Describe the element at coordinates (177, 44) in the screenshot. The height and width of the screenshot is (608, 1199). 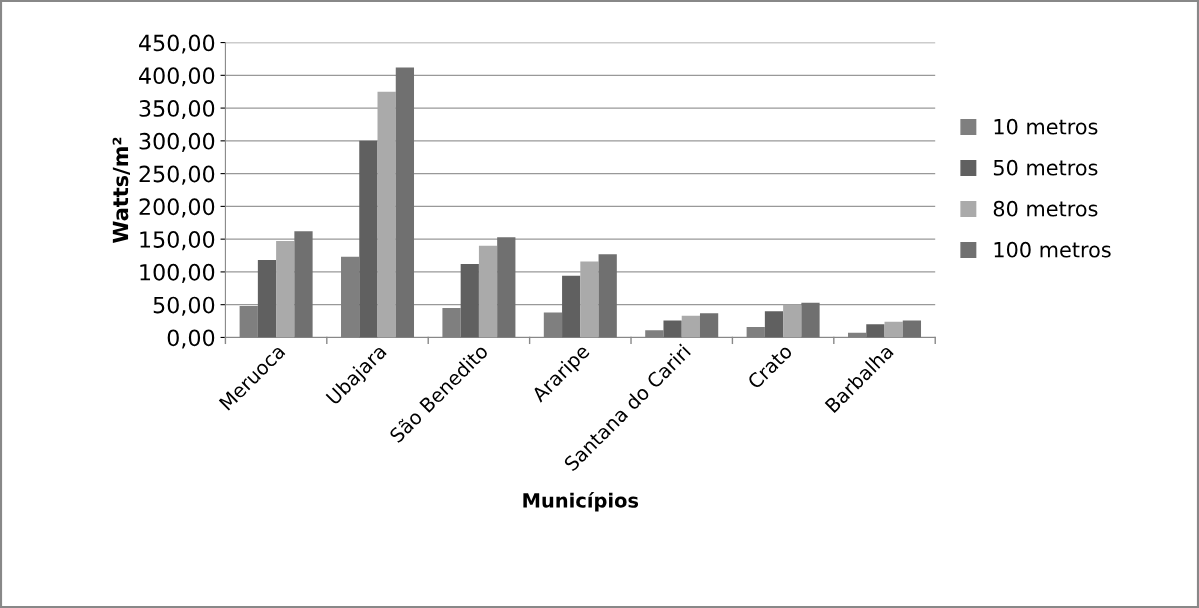
I see `y-tick-label: 450,00` at that location.